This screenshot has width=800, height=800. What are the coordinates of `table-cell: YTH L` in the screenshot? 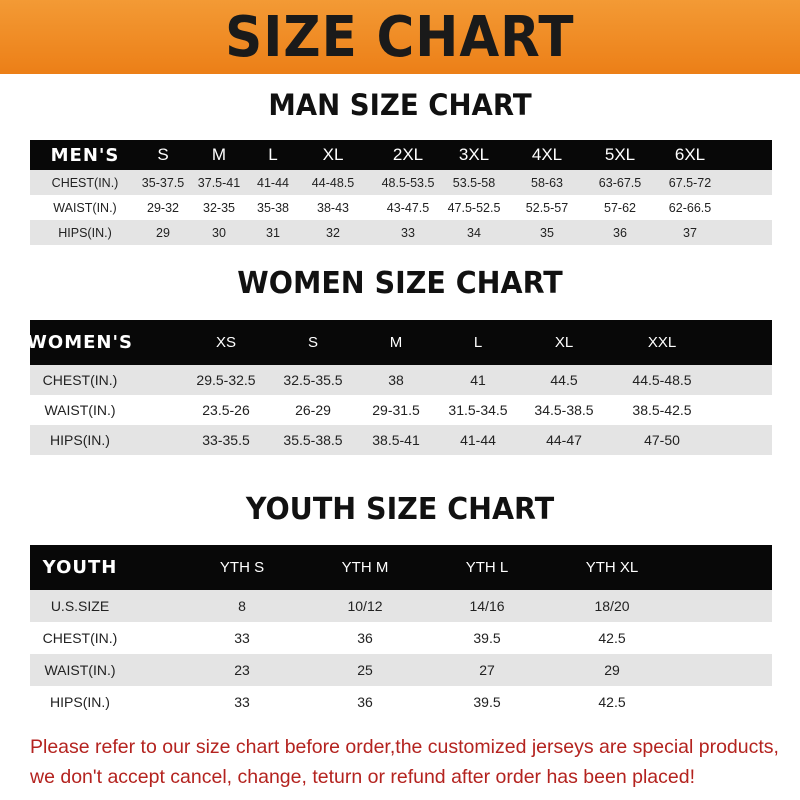 It's located at (487, 567).